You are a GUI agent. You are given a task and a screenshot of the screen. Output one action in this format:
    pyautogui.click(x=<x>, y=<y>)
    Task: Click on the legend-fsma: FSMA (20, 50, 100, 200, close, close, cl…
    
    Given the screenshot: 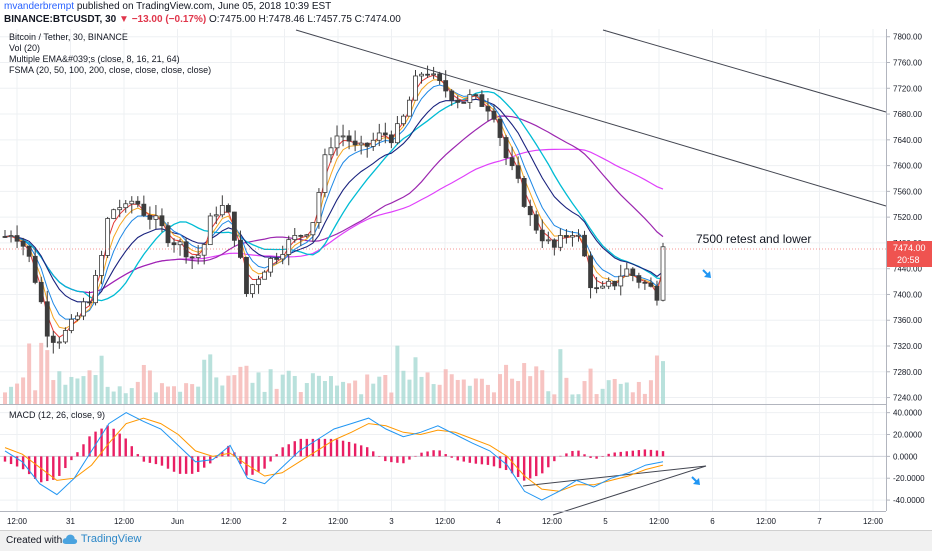 What is the action you would take?
    pyautogui.click(x=110, y=70)
    